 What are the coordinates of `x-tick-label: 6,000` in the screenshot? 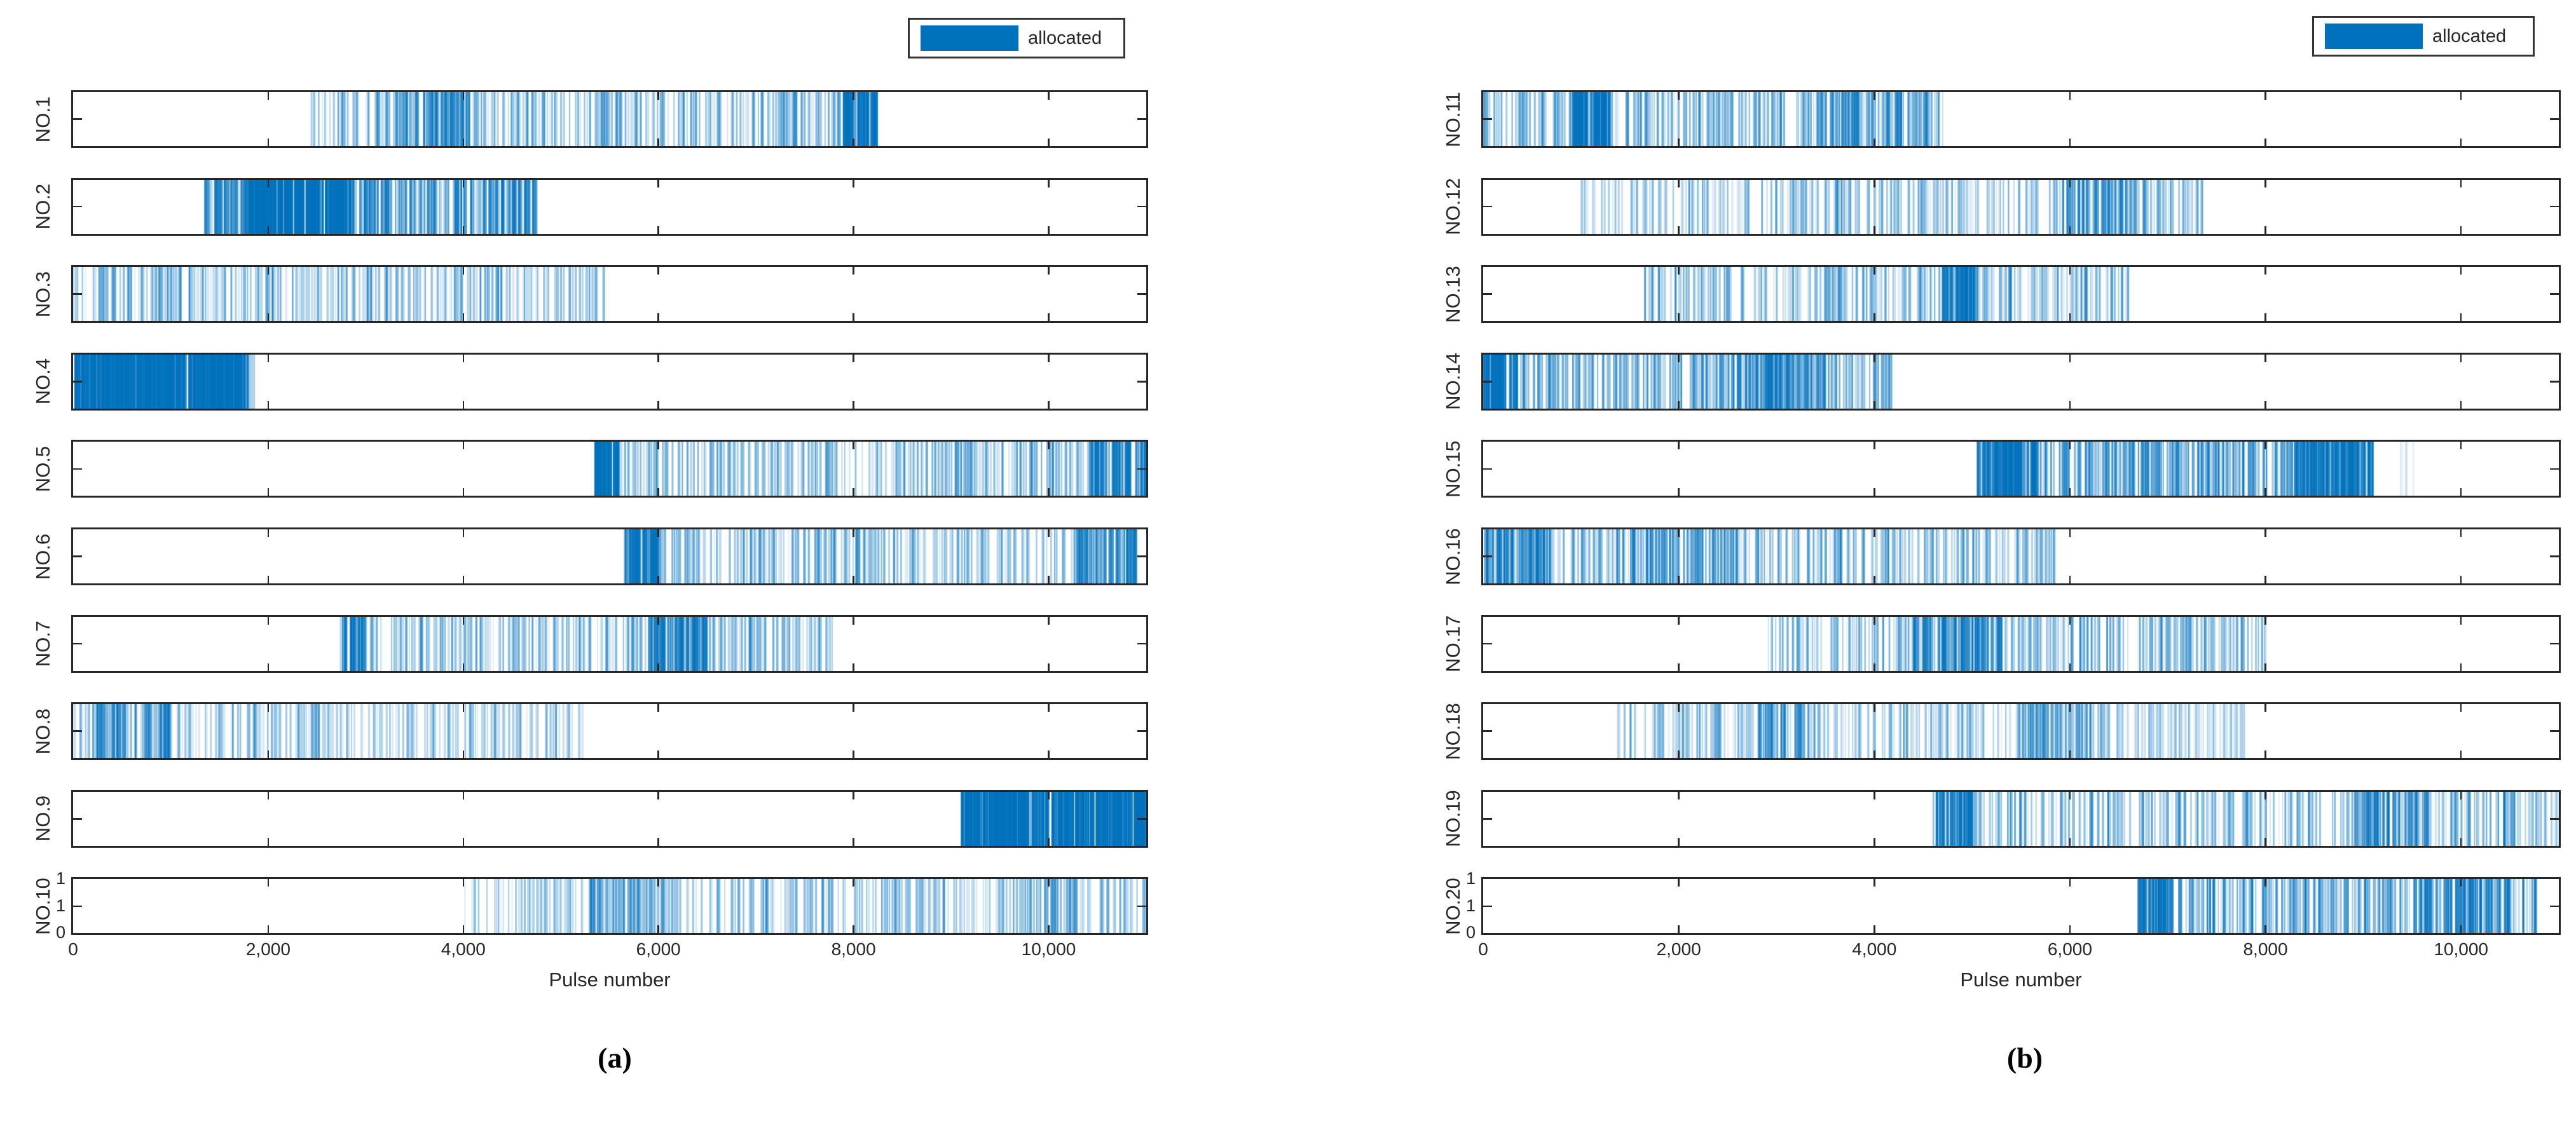 It's located at (2069, 950).